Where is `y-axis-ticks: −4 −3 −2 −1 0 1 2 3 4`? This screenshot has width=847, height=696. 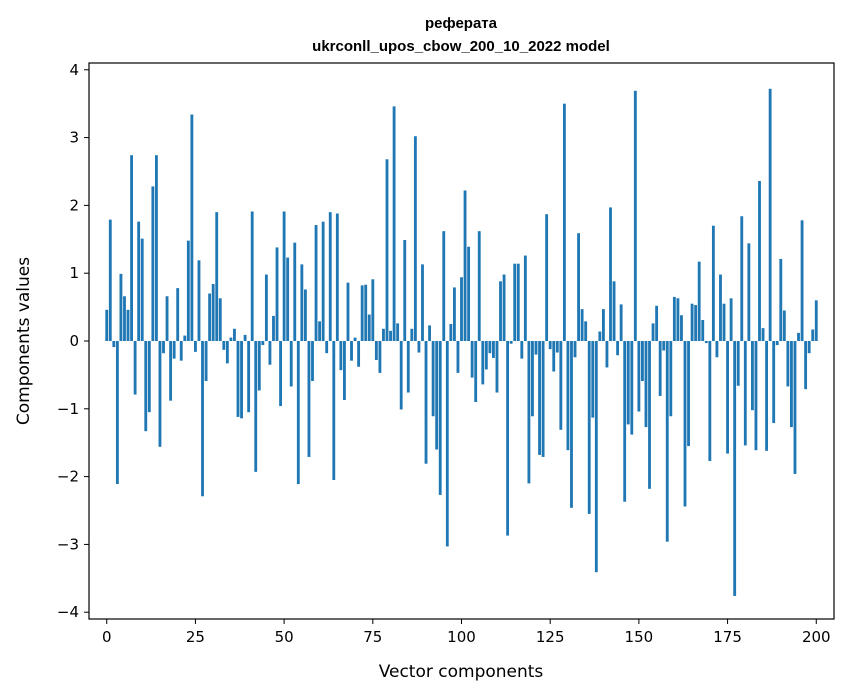 y-axis-ticks: −4 −3 −2 −1 0 1 2 3 4 is located at coordinates (73, 341).